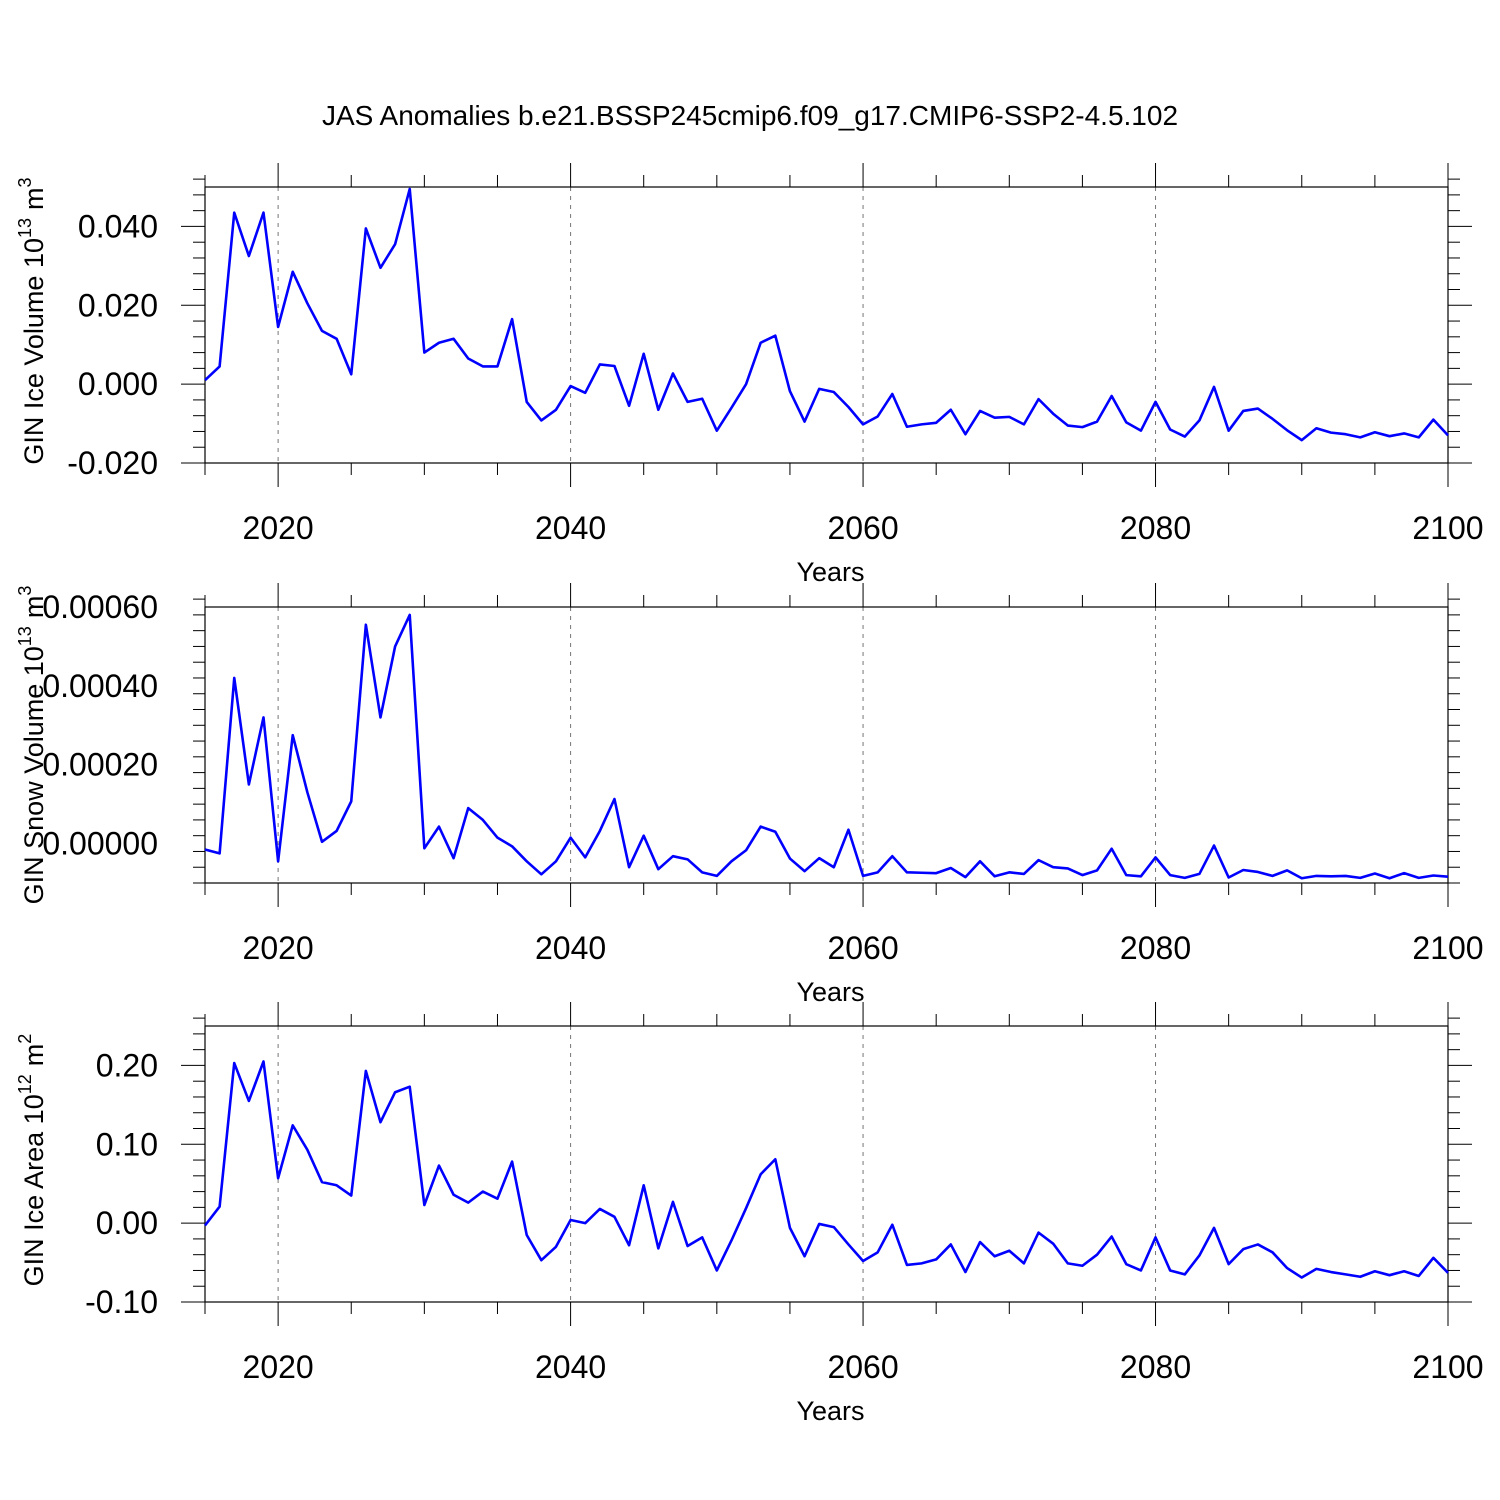 The width and height of the screenshot is (1500, 1500). What do you see at coordinates (121, 1302) in the screenshot?
I see `y-tick-label: -0.10` at bounding box center [121, 1302].